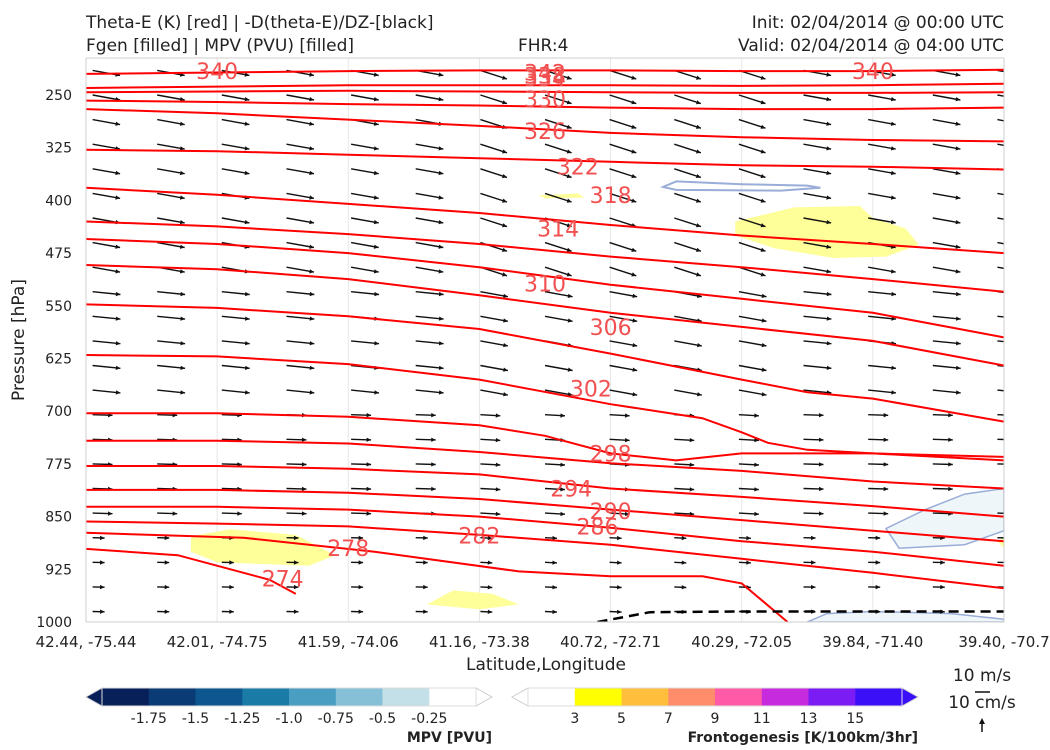 Image resolution: width=1050 pixels, height=750 pixels. I want to click on x-tick-label: 41.59, -74.06, so click(348, 642).